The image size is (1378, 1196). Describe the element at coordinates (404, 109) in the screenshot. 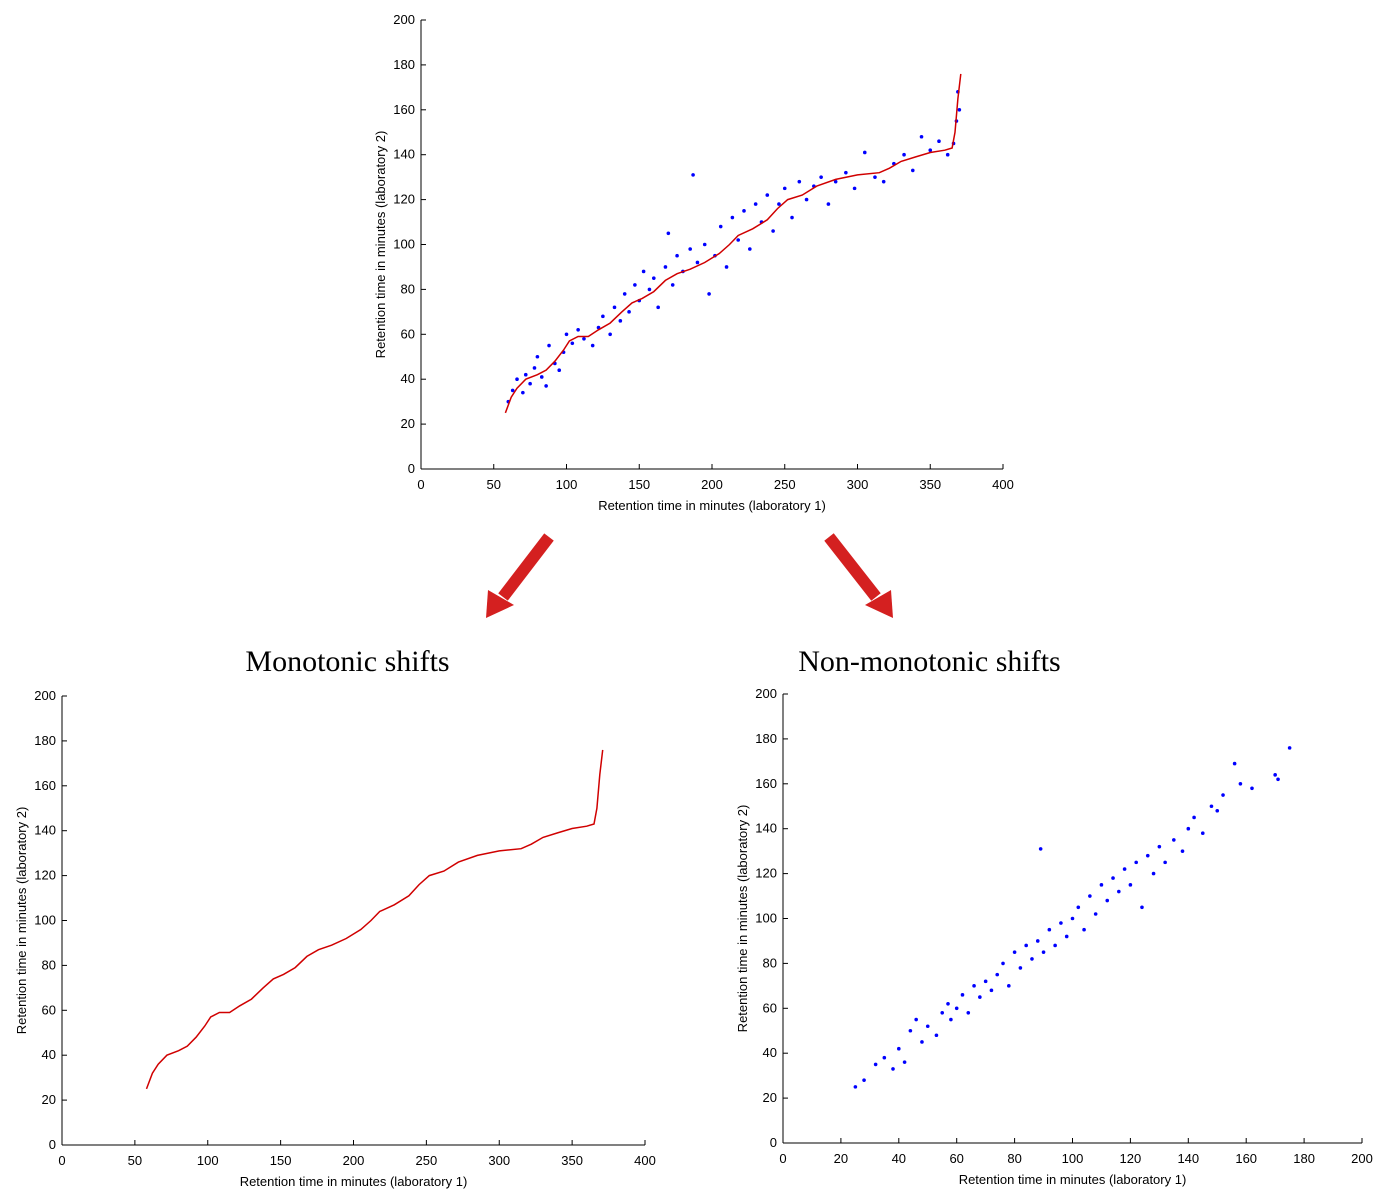

I see `y-tick-label: 160` at that location.